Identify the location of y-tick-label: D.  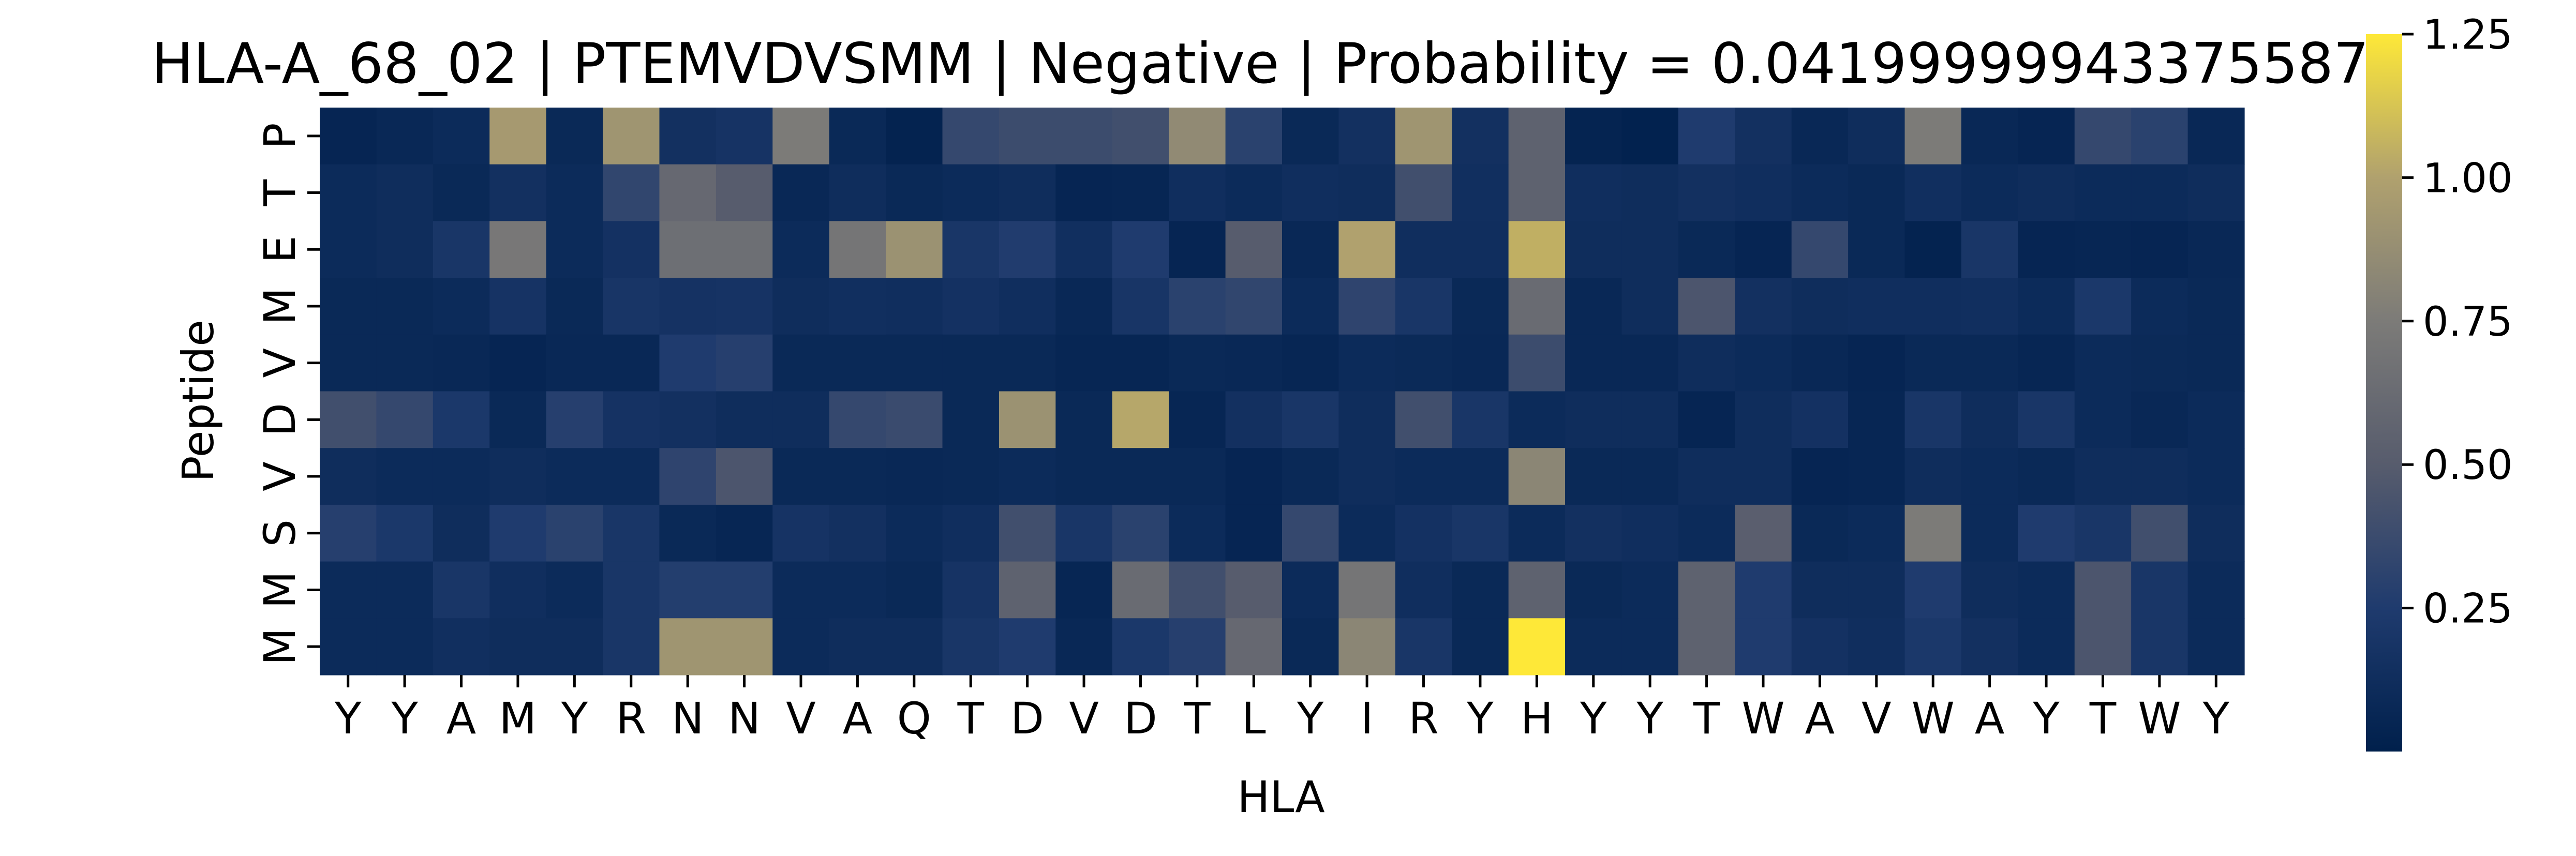
(280, 420).